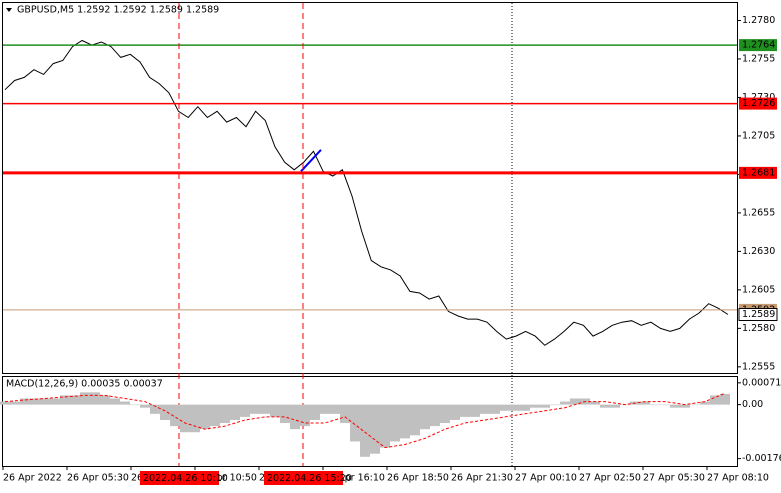 Image resolution: width=781 pixels, height=493 pixels. Describe the element at coordinates (761, 382) in the screenshot. I see `y-tick-label: 0.00071` at that location.